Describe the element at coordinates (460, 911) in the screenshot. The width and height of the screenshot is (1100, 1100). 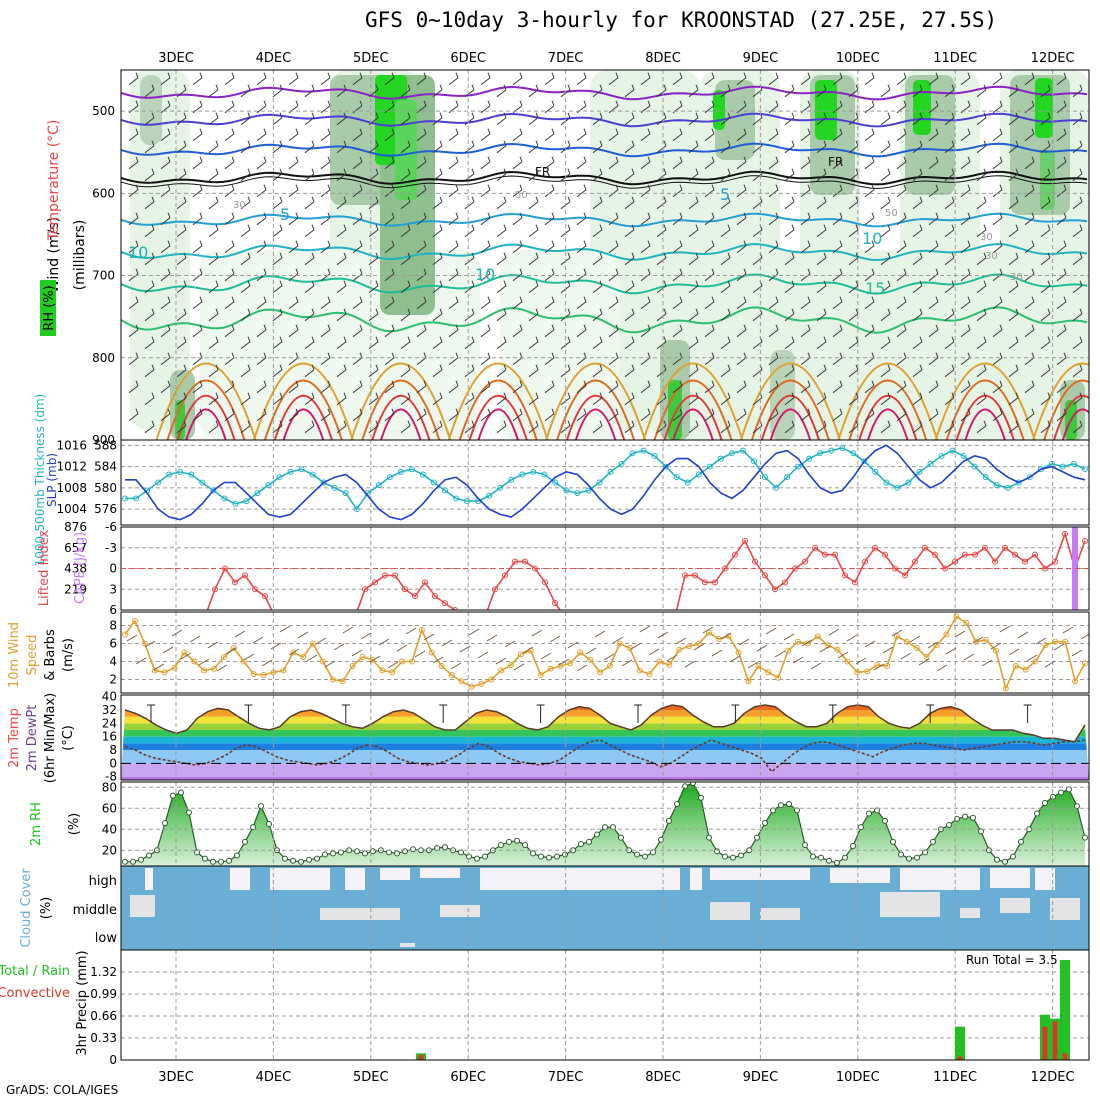
I see `cloud-mid` at that location.